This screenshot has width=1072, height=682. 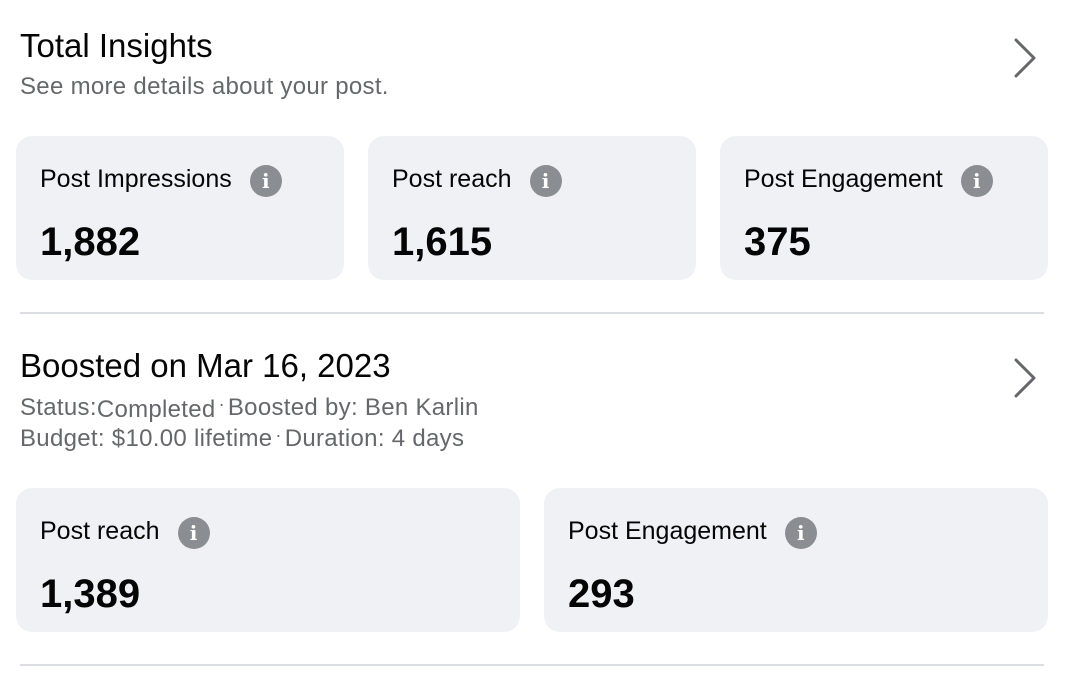 What do you see at coordinates (884, 208) in the screenshot?
I see `metric-card-post-engagement: Post Engagement i 375` at bounding box center [884, 208].